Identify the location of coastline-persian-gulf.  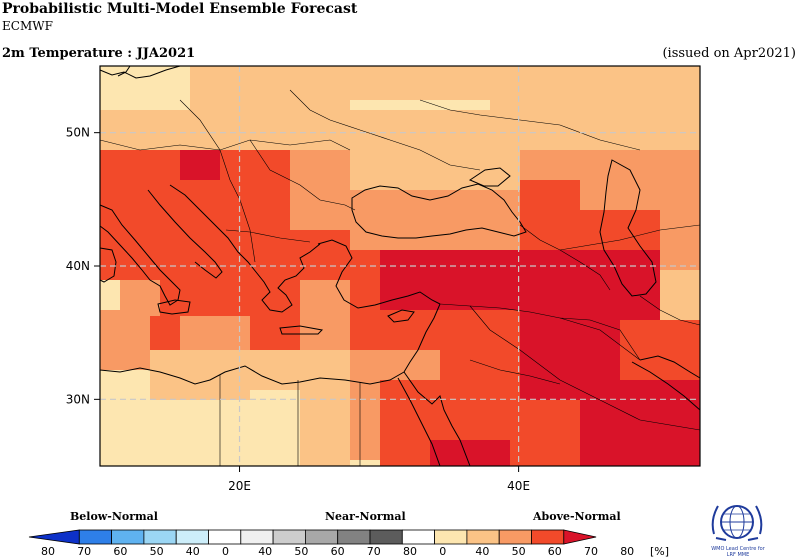
(666, 383).